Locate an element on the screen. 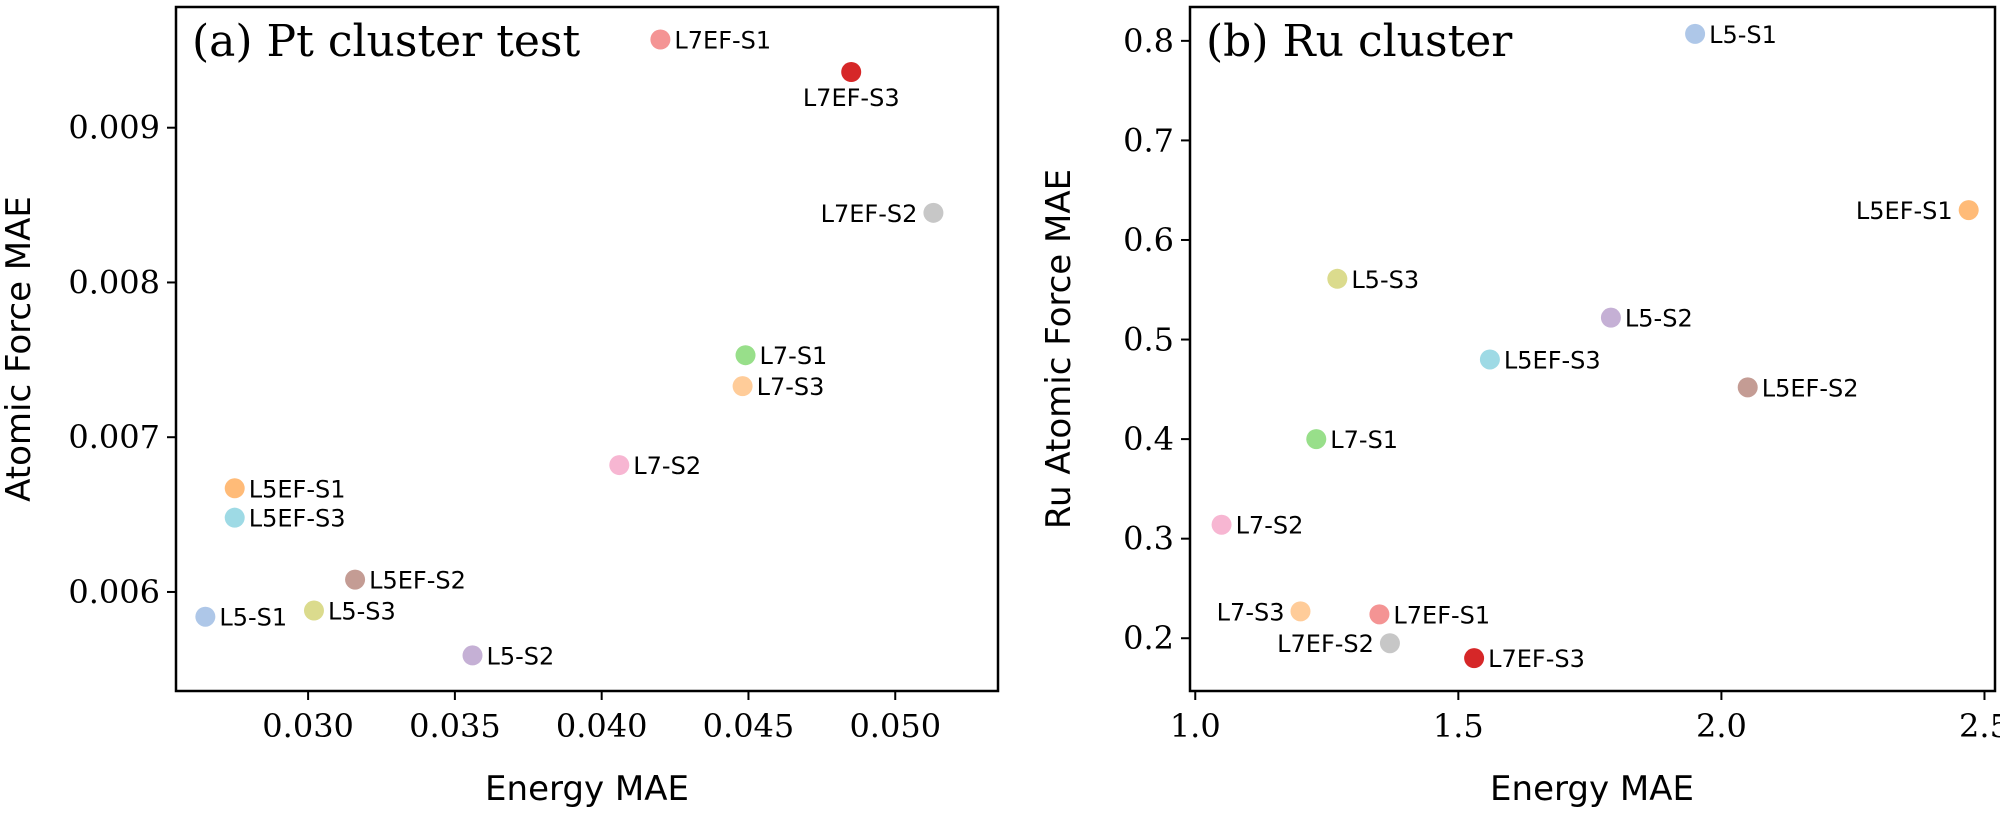 The image size is (2000, 814). panel-b-ytick-label: 0.5 is located at coordinates (1148, 340).